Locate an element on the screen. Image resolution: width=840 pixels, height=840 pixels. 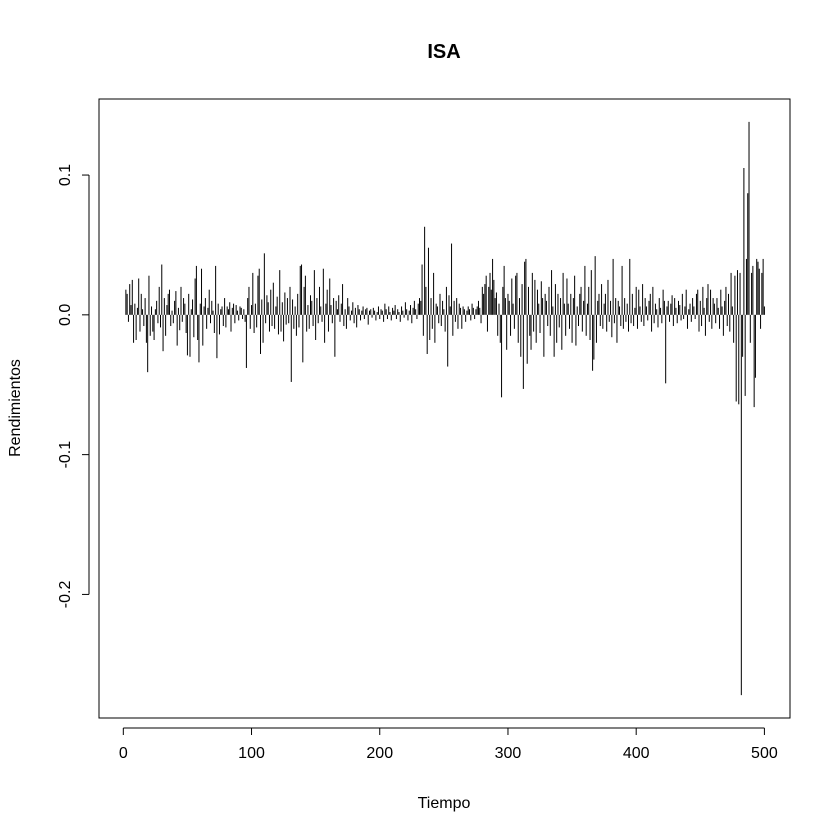
x-tick-label: 0 is located at coordinates (123, 753).